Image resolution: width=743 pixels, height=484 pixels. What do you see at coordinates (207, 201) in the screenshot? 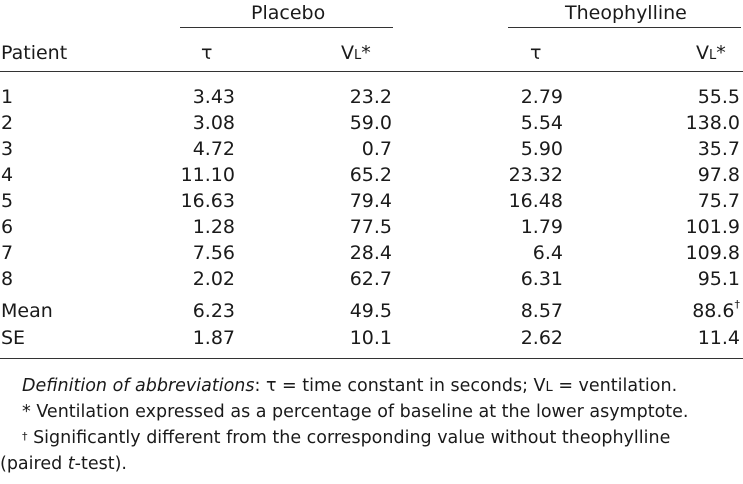
I see `placebo-tau-cell: 16.63` at bounding box center [207, 201].